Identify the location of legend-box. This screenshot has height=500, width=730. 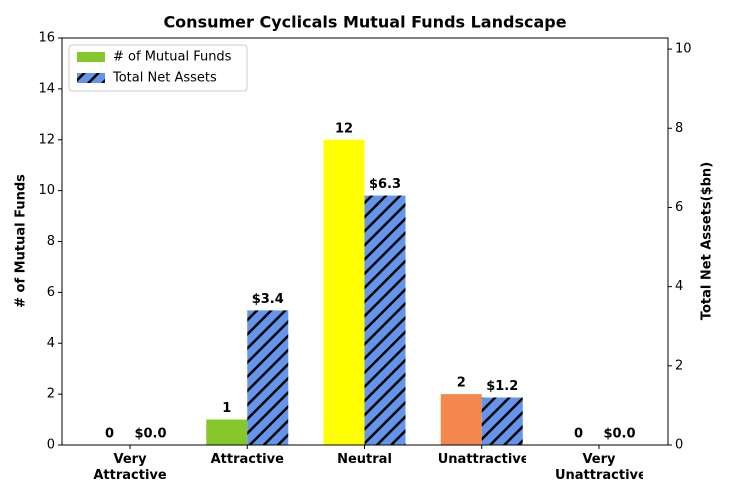
(158, 68).